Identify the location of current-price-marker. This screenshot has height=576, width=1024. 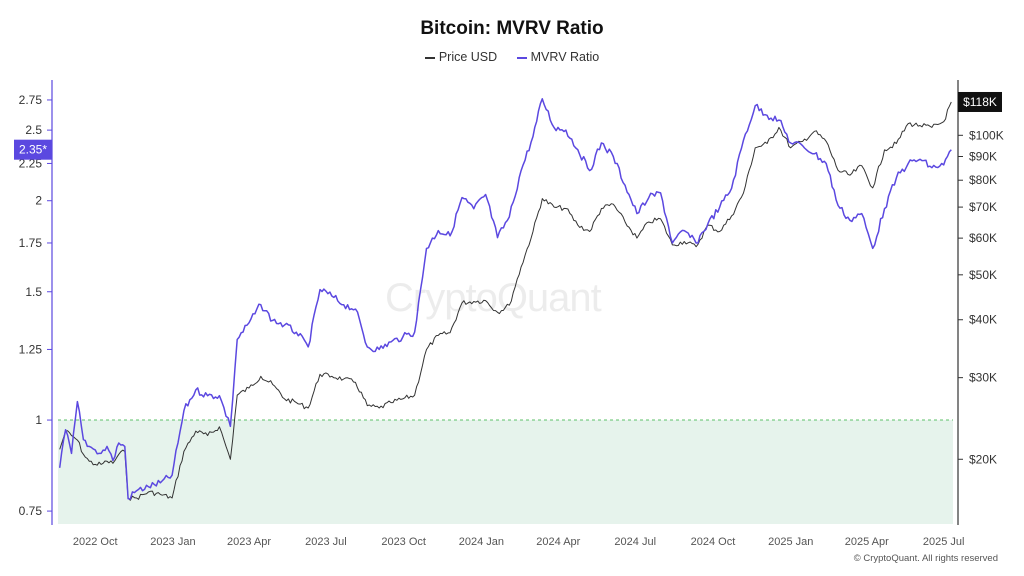
(980, 101).